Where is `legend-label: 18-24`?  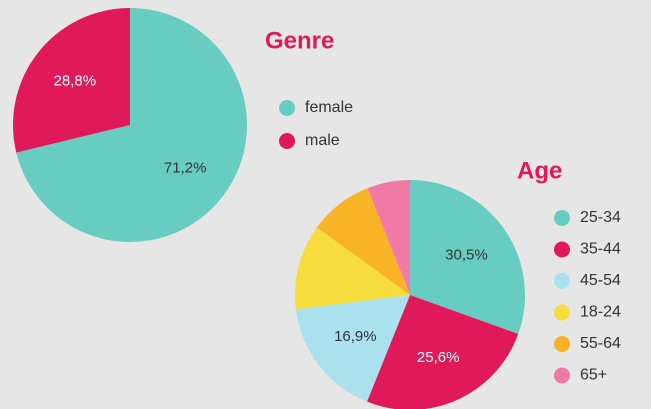
legend-label: 18-24 is located at coordinates (600, 312).